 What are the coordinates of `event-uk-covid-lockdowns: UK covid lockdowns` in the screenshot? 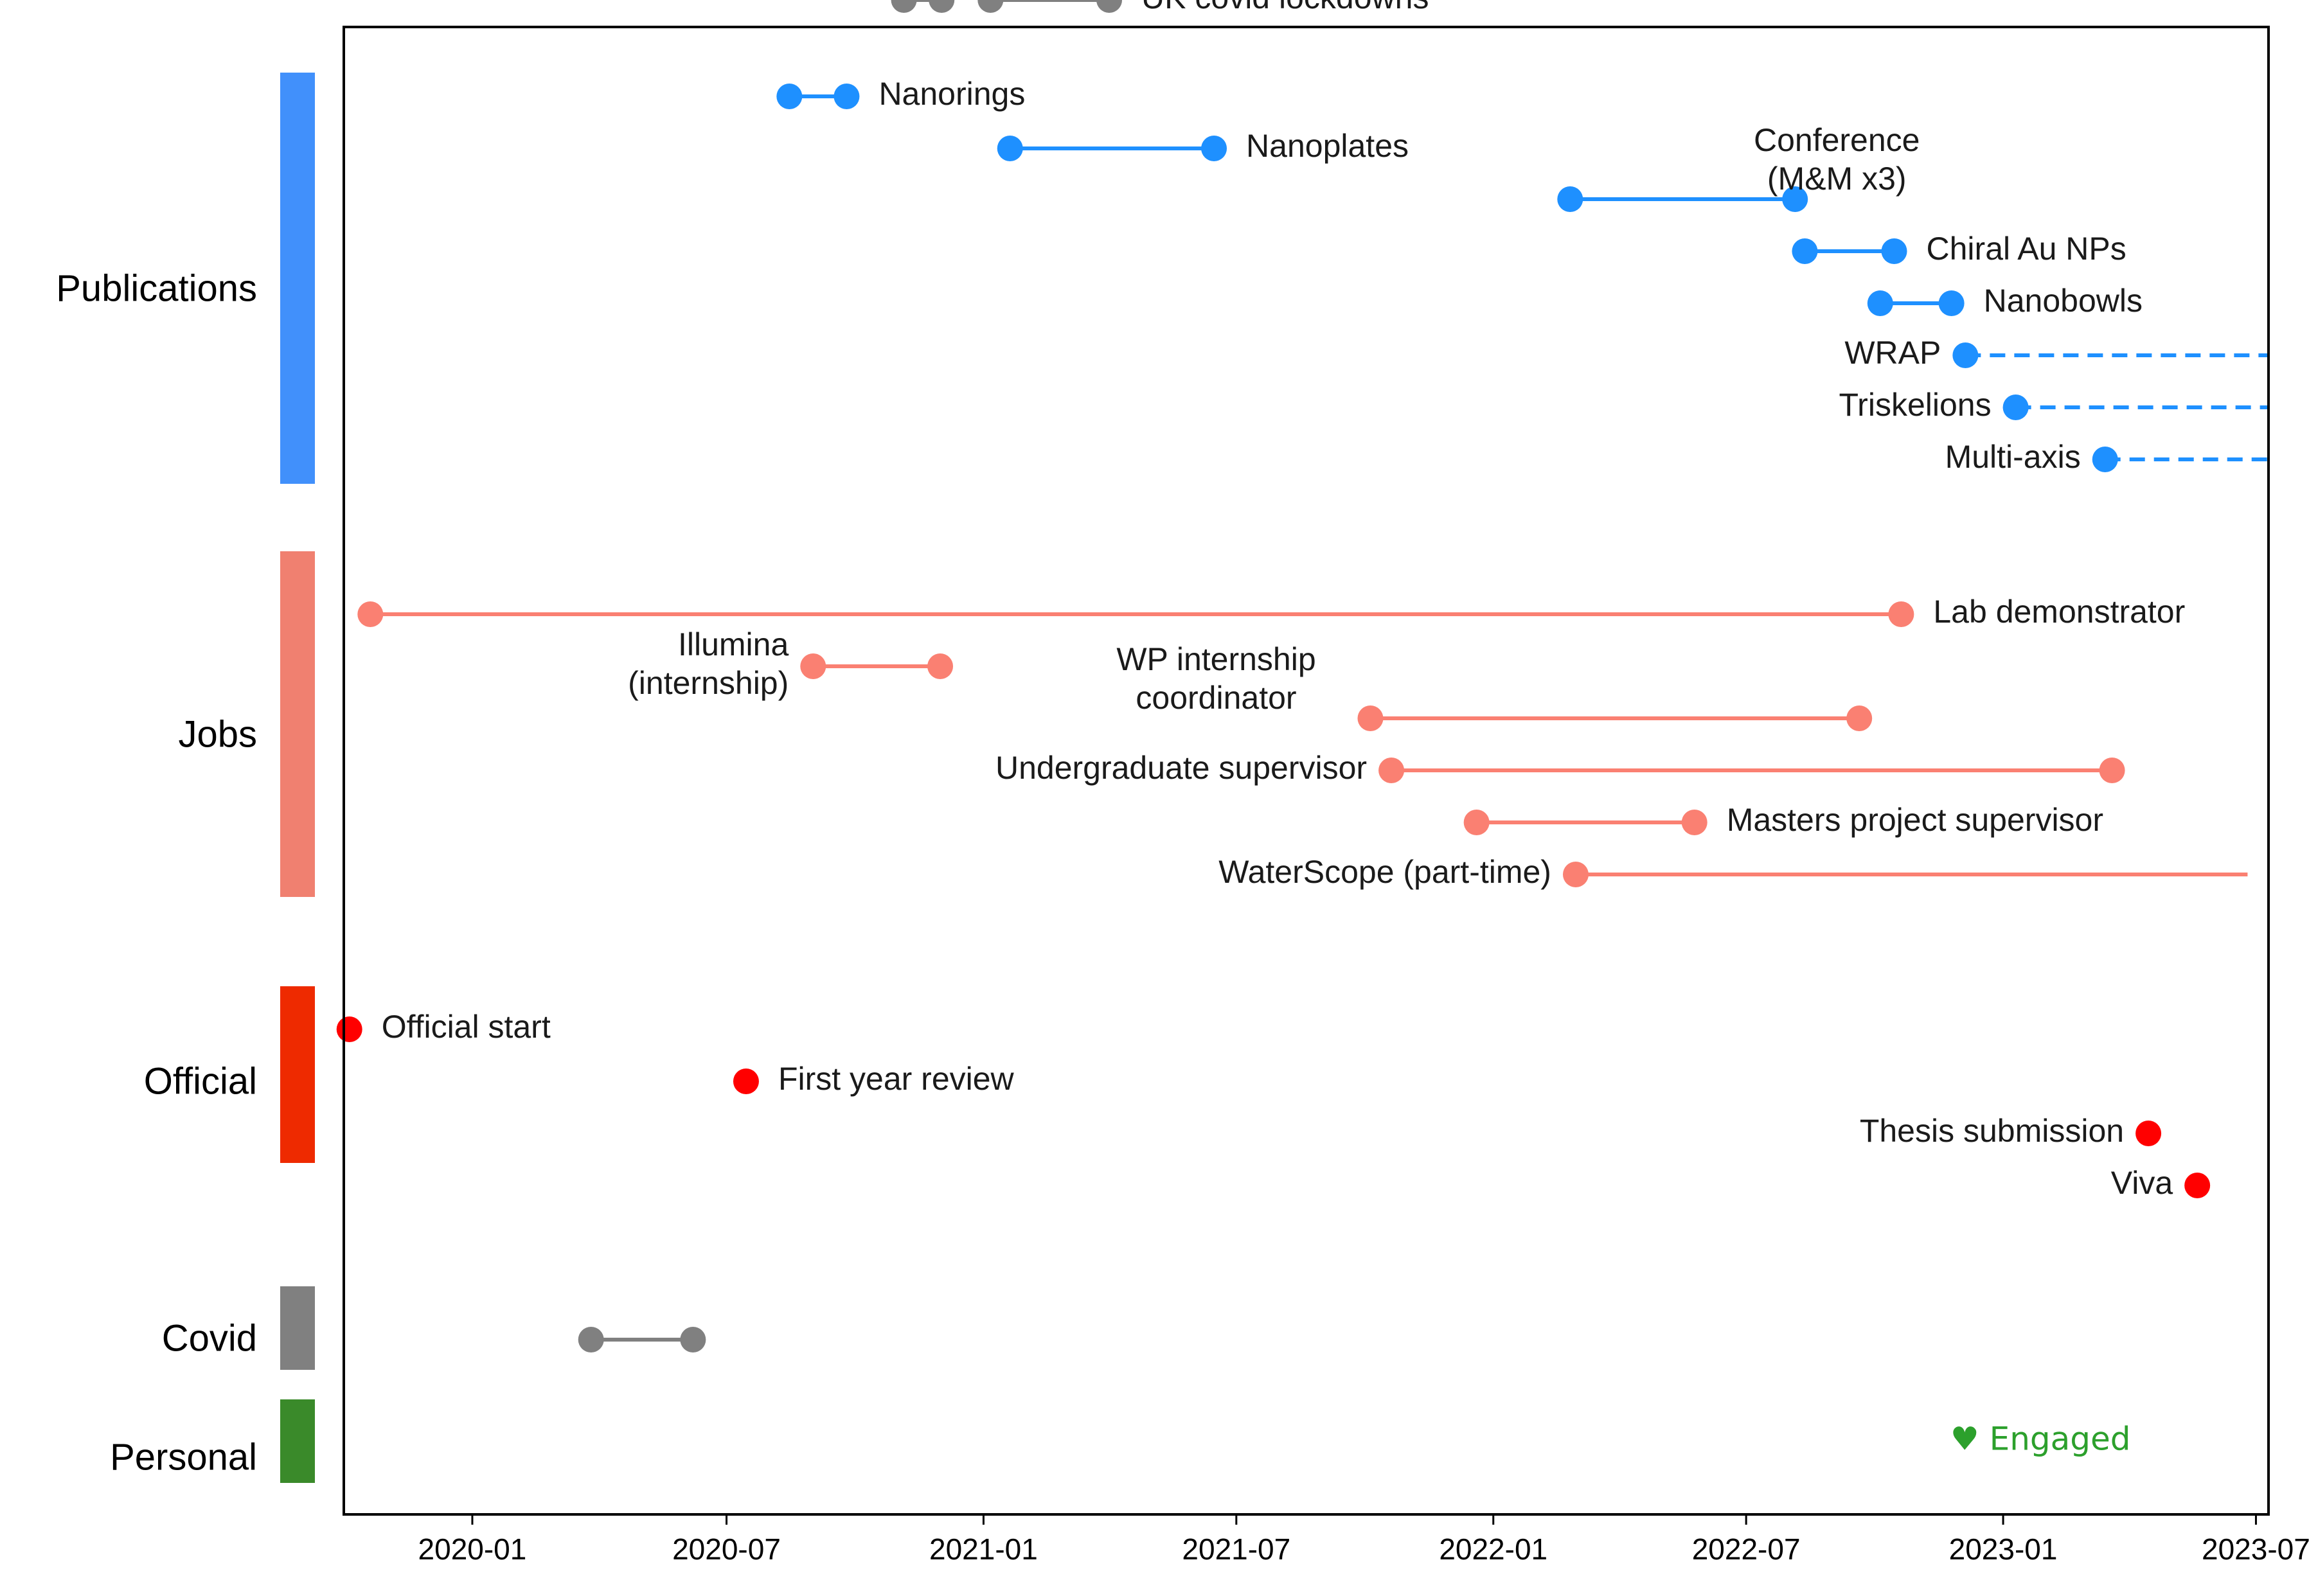 It's located at (1203, 7).